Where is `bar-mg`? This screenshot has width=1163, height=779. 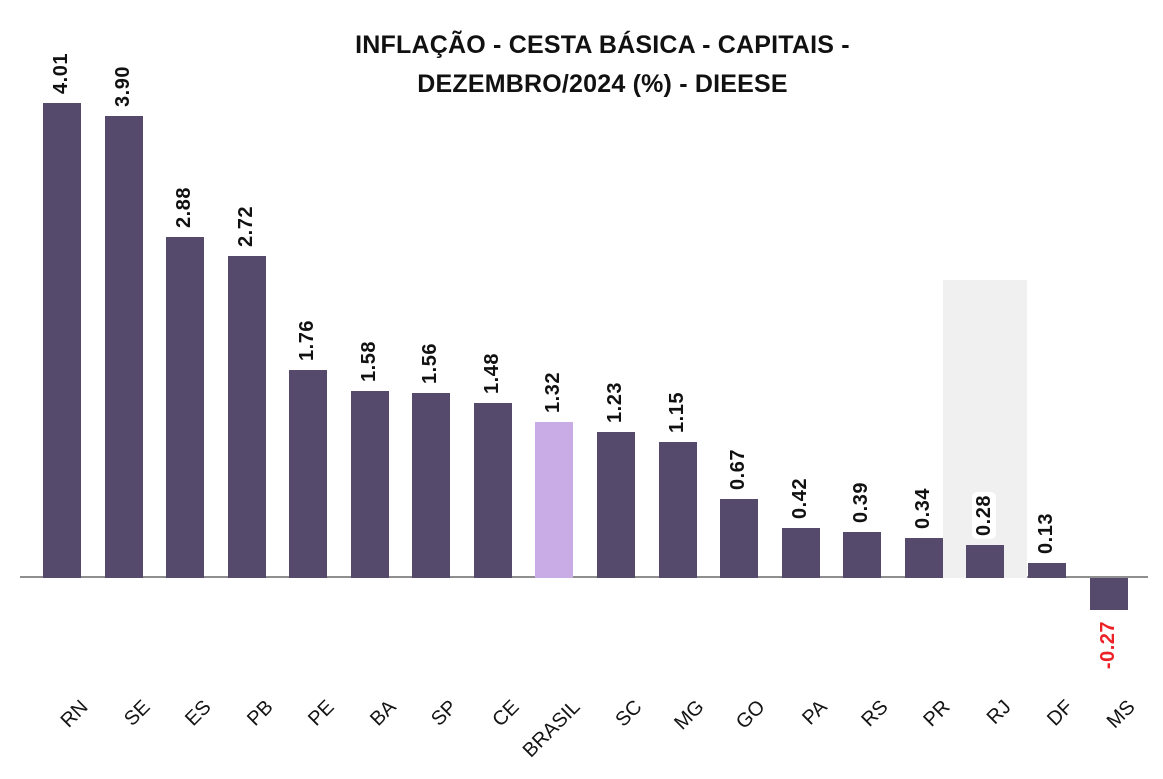 bar-mg is located at coordinates (677, 510).